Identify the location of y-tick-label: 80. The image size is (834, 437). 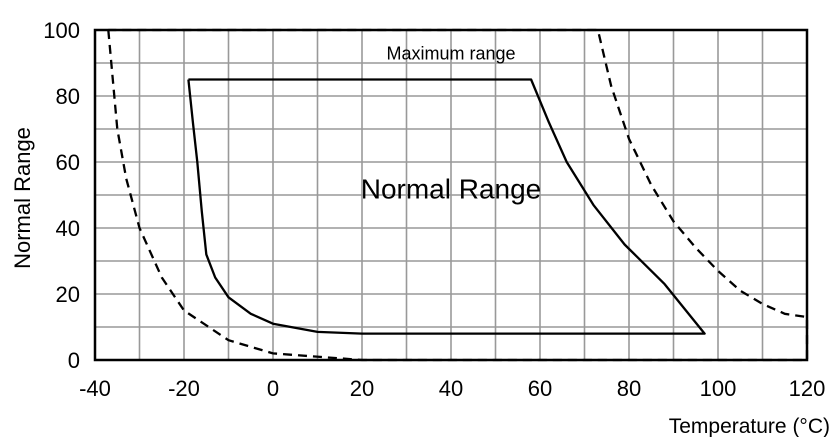
(68, 96).